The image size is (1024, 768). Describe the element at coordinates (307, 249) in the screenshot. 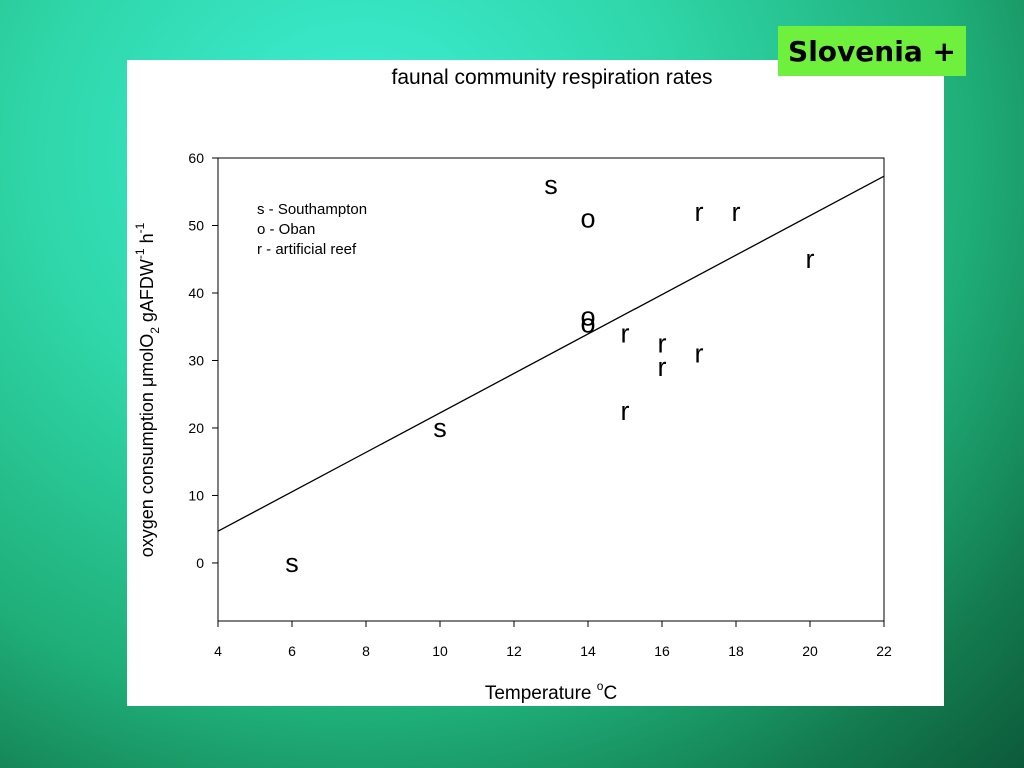

I see `legend-entry: r - artificial reef` at that location.